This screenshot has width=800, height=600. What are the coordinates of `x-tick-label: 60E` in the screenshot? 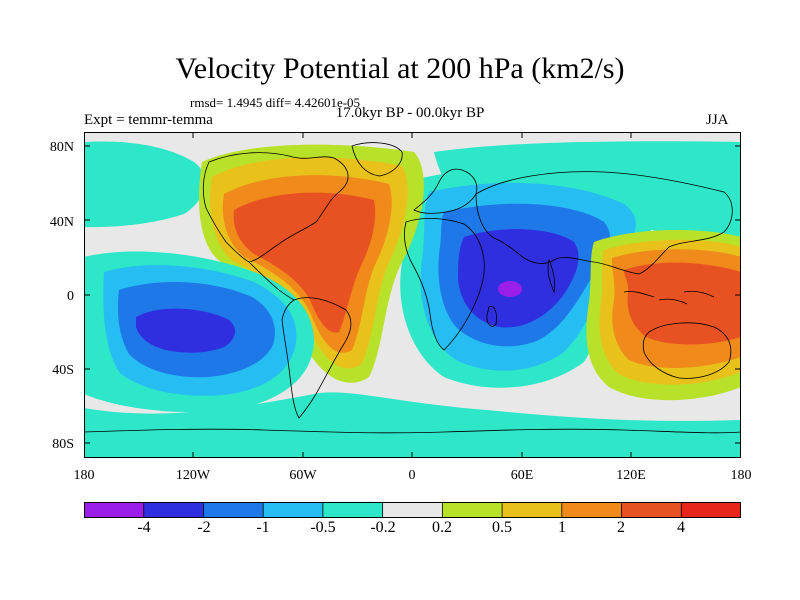 It's located at (522, 475).